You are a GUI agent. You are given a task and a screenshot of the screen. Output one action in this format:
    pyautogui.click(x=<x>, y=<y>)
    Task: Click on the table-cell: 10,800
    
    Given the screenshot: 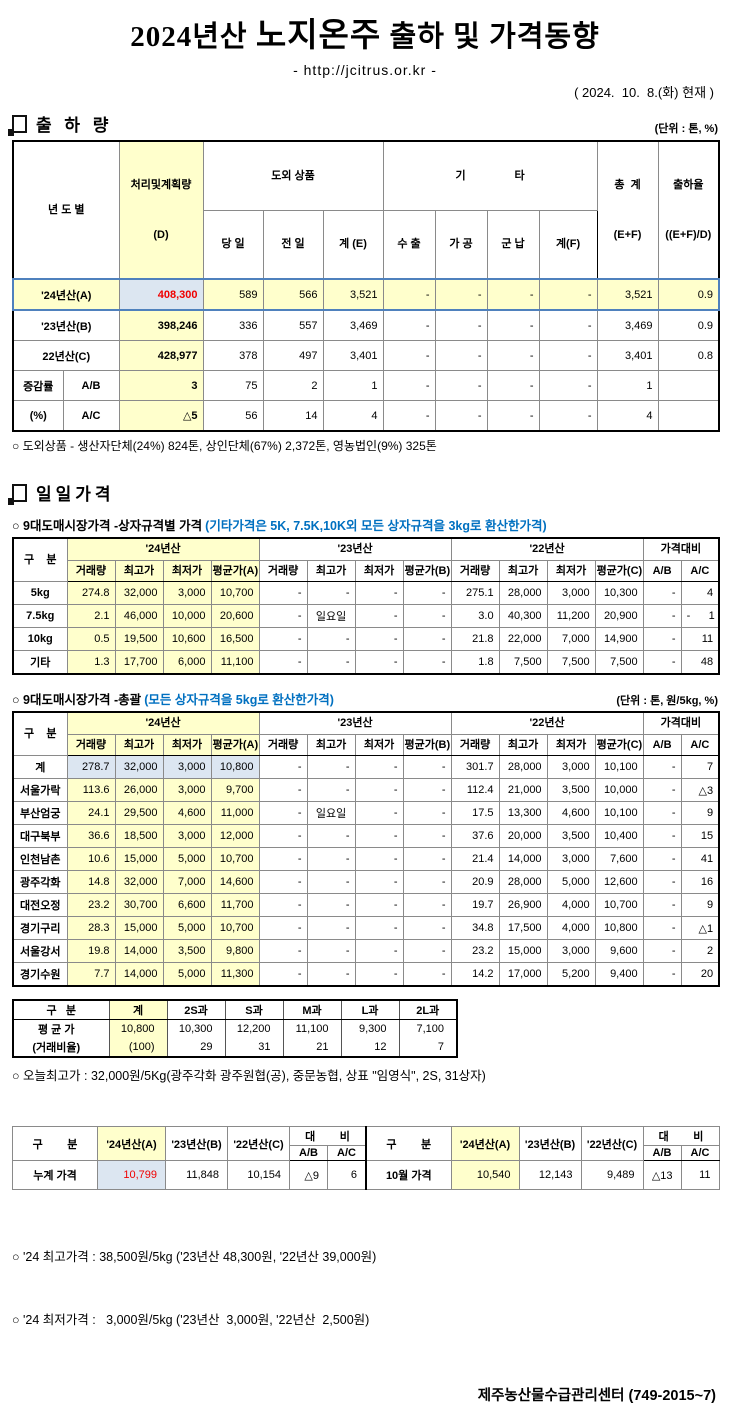 What is the action you would take?
    pyautogui.click(x=619, y=928)
    